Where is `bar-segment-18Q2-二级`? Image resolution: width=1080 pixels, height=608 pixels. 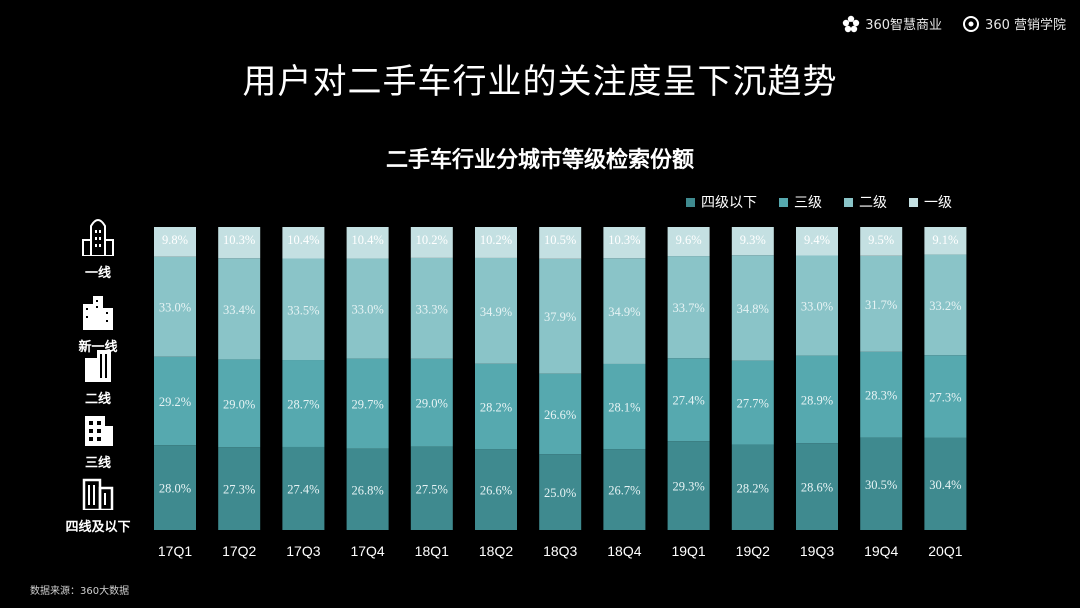 bar-segment-18Q2-二级 is located at coordinates (496, 310).